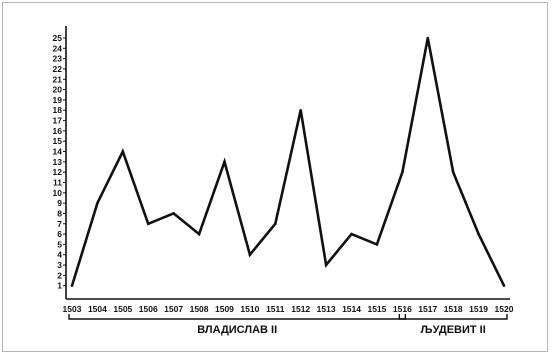  I want to click on x-tick-label: 1514, so click(351, 309).